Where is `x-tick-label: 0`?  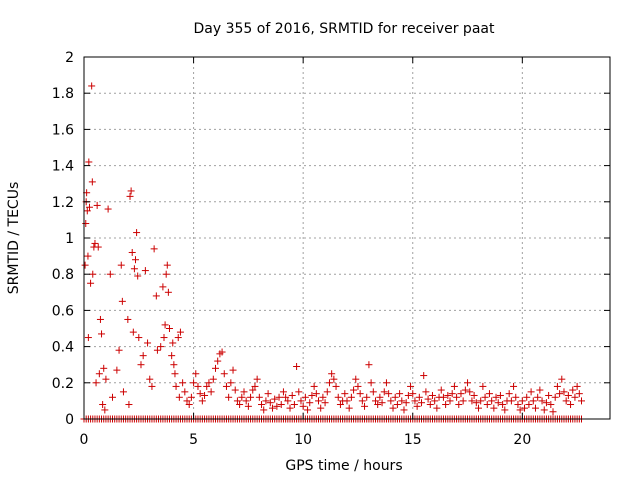
x-tick-label: 0 is located at coordinates (84, 440).